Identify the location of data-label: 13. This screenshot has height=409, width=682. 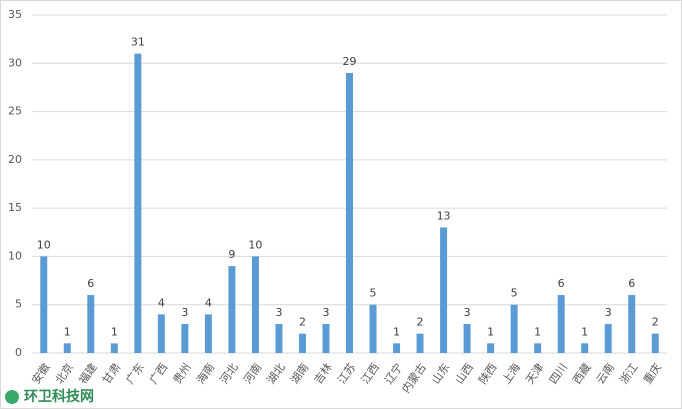
(444, 215).